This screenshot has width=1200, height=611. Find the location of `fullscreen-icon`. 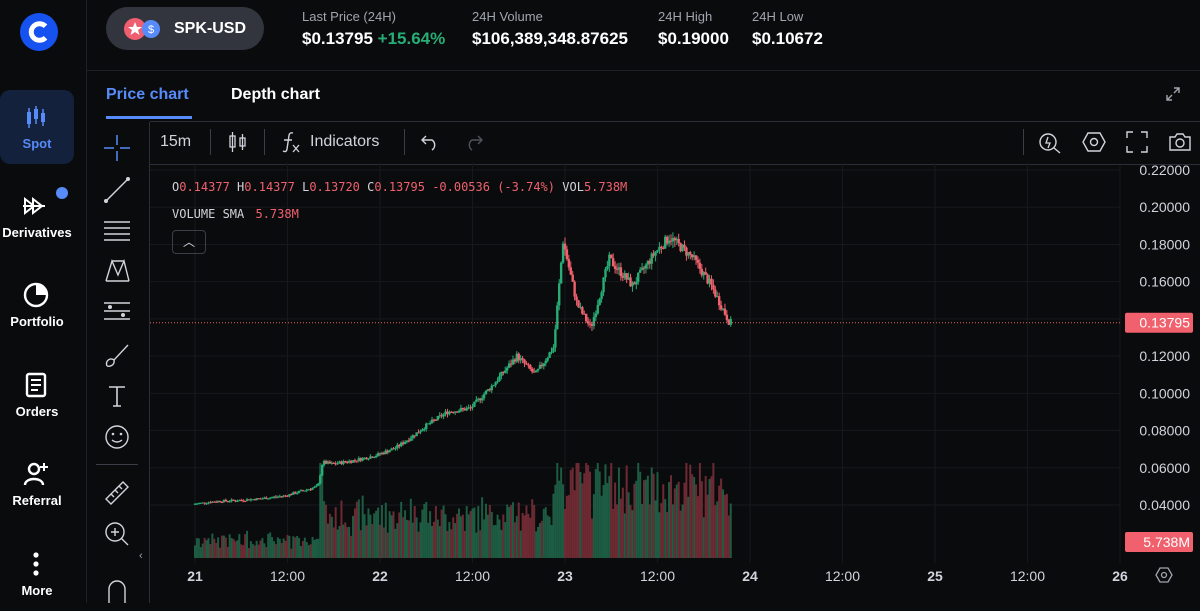

fullscreen-icon is located at coordinates (1137, 142).